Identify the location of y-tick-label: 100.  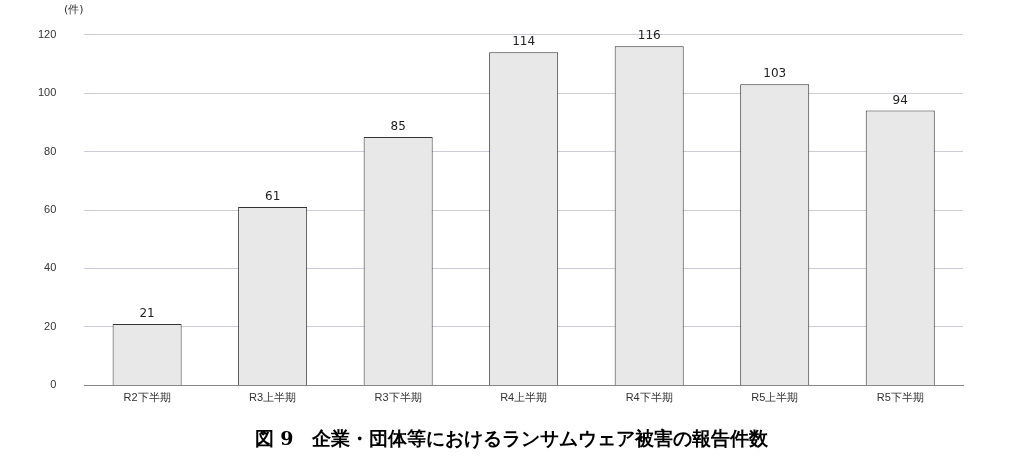
(47, 92).